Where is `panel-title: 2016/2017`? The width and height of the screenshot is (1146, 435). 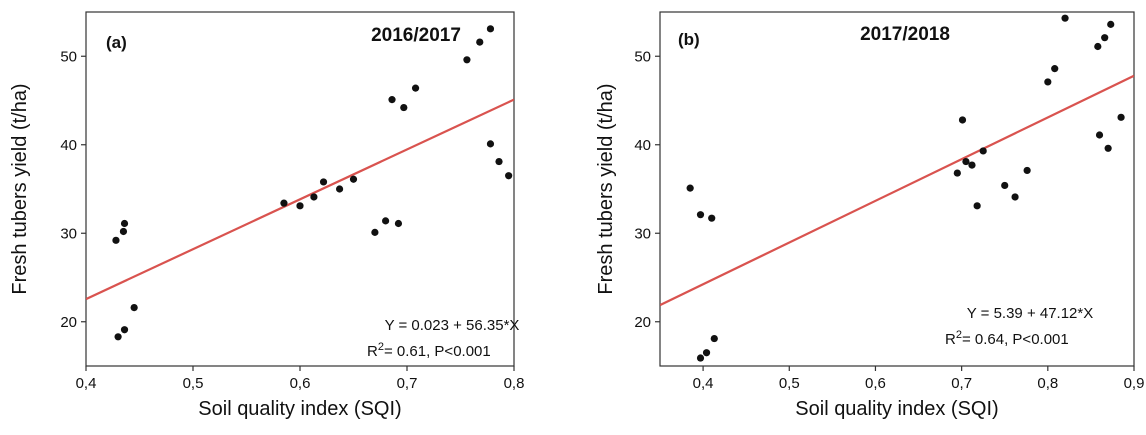
panel-title: 2016/2017 is located at coordinates (416, 35).